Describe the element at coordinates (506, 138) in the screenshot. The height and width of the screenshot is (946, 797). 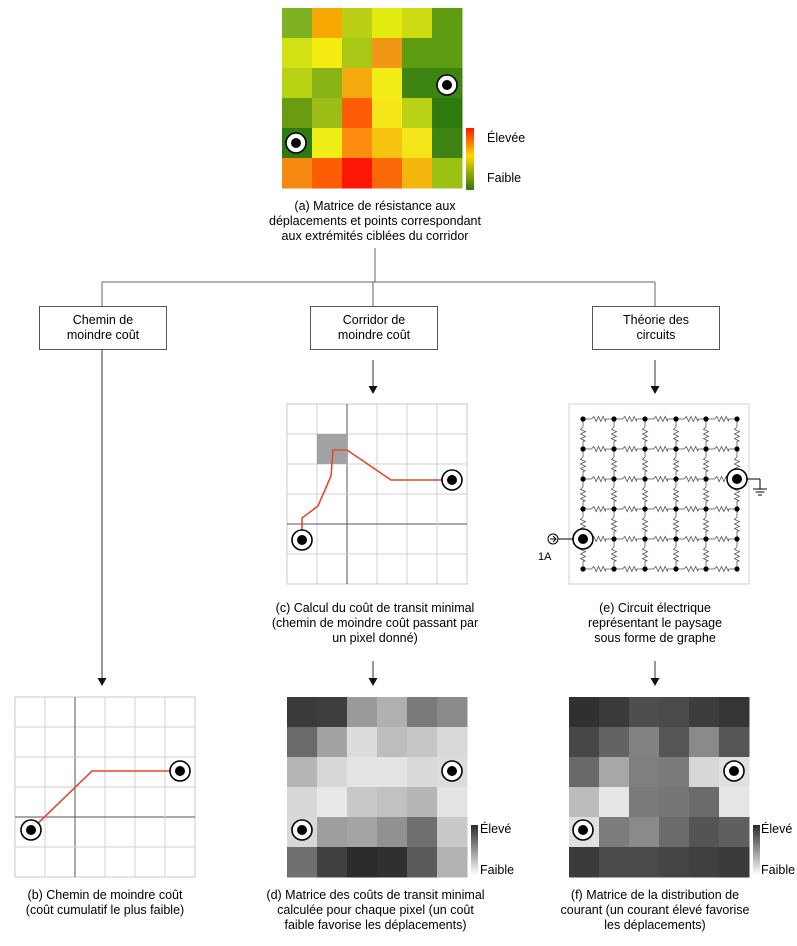
I see `legend-high-a: Élevée` at that location.